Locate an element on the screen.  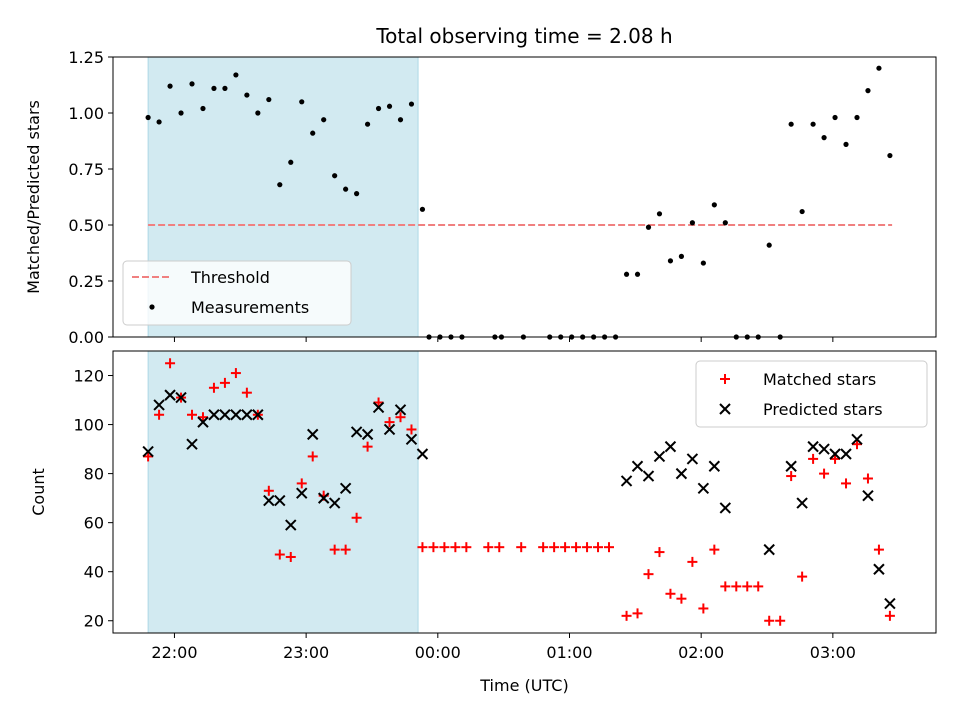
top-y-tick-label: 0.25 is located at coordinates (86, 281).